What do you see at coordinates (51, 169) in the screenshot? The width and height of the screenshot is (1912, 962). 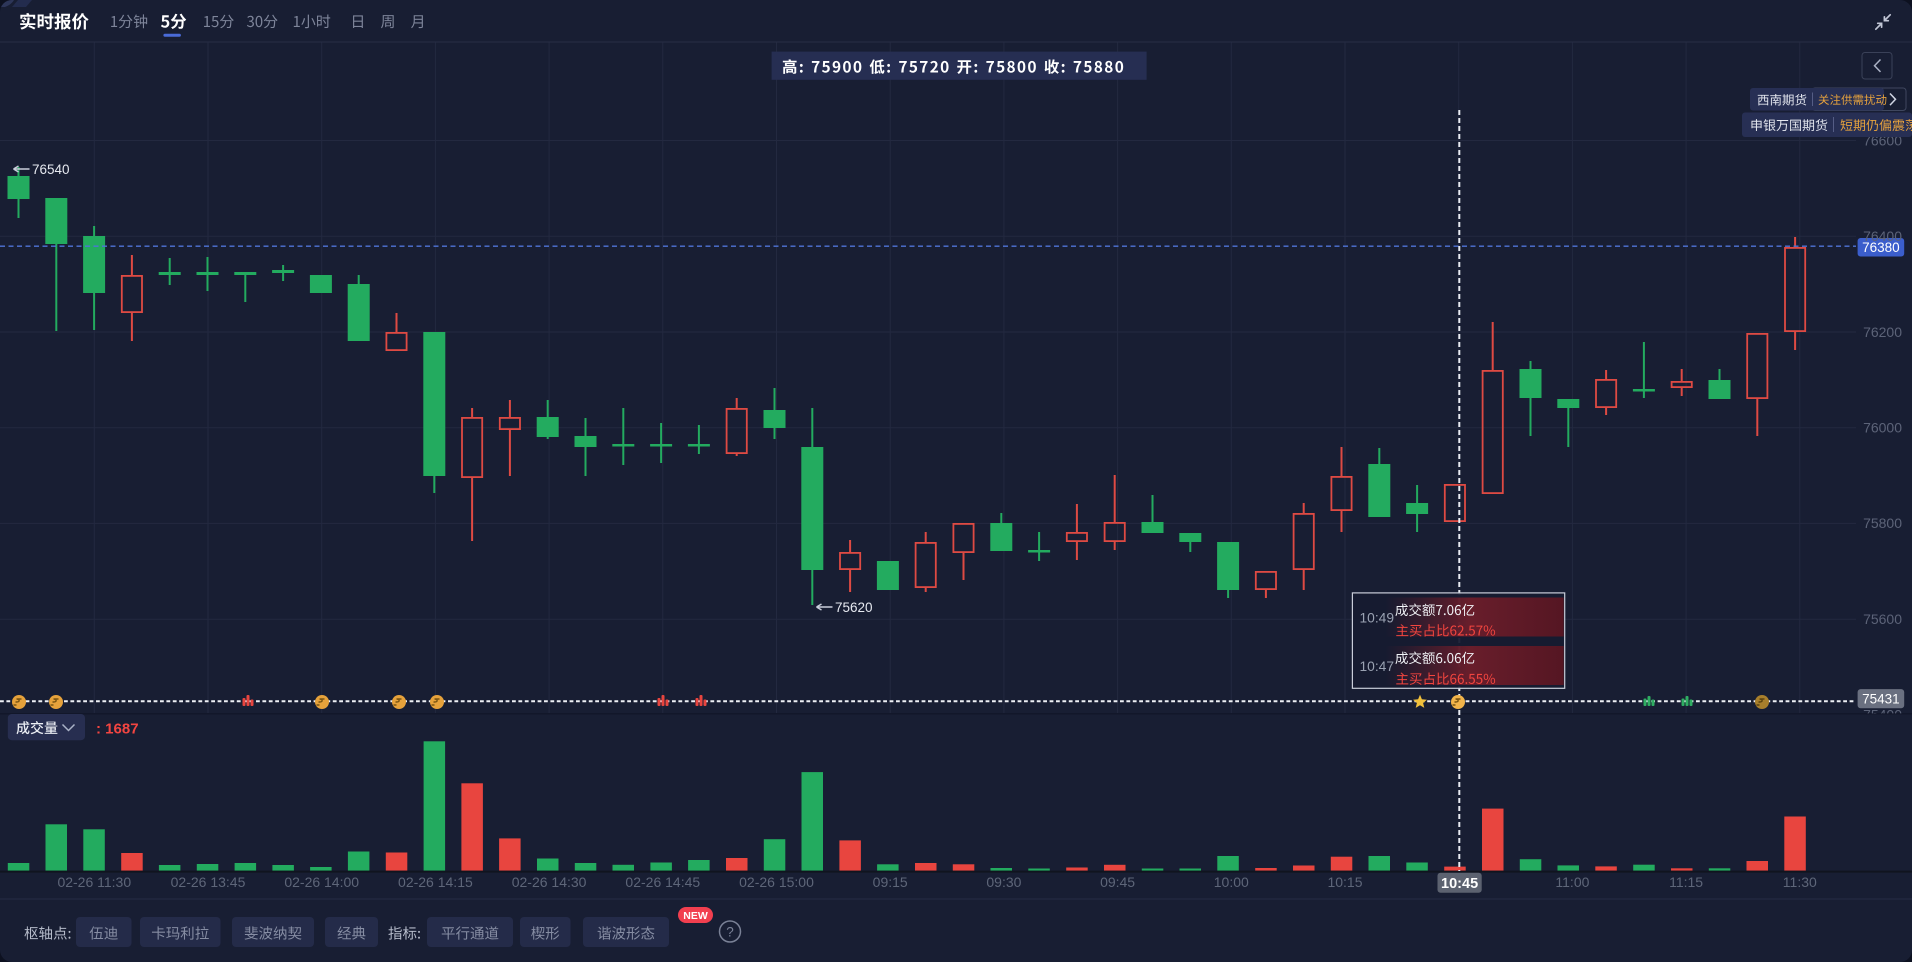 I see `svg-text: 76540` at bounding box center [51, 169].